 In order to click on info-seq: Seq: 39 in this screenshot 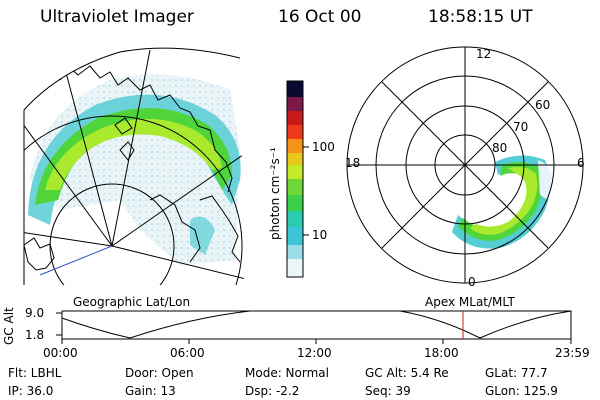, I will do `click(388, 391)`.